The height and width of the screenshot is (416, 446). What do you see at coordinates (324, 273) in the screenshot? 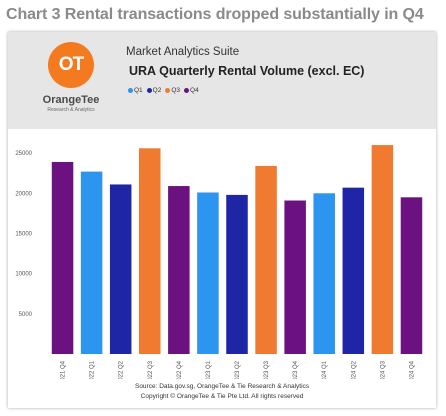
I see `bar-2024-q1` at bounding box center [324, 273].